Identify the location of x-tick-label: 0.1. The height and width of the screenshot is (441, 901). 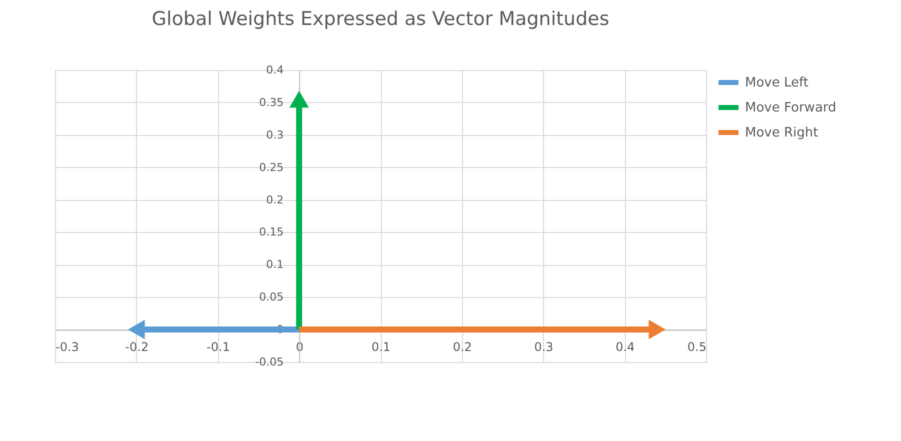
(381, 347).